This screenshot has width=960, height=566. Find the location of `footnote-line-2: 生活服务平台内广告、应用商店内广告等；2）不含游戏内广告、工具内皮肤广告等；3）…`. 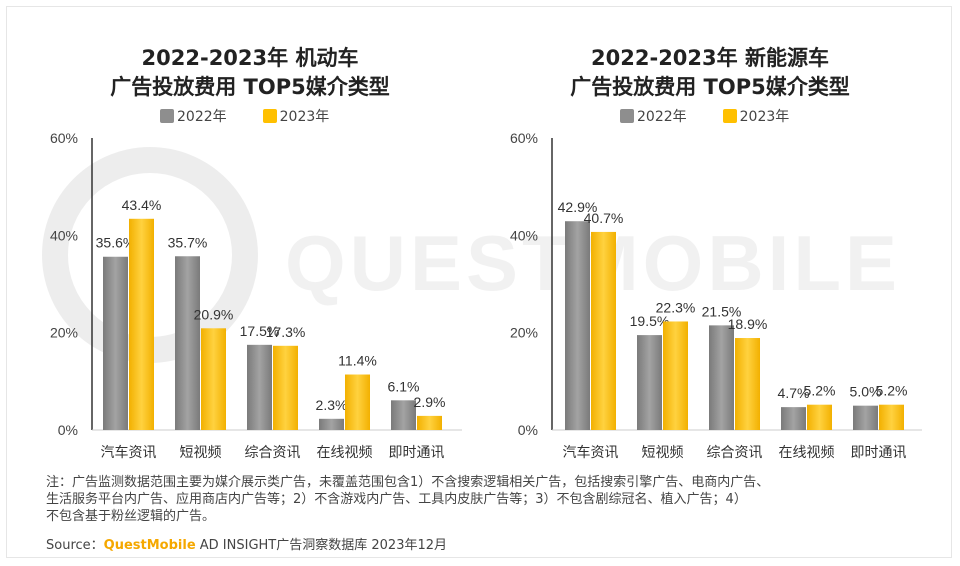

footnote-line-2: 生活服务平台内广告、应用商店内广告等；2）不含游戏内广告、工具内皮肤广告等；3）… is located at coordinates (396, 499).